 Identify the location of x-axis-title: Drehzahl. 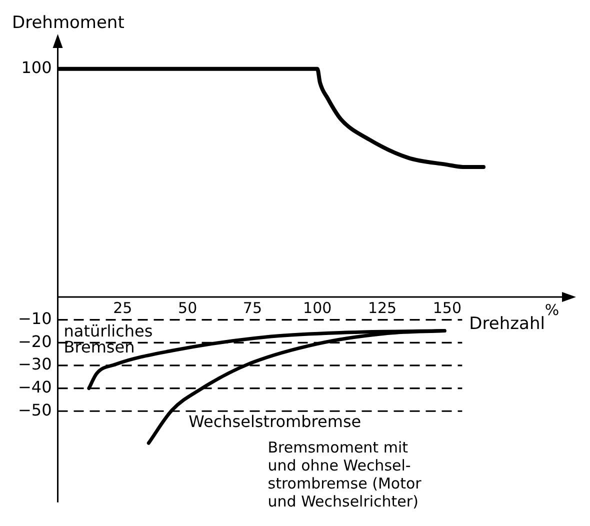
(507, 324).